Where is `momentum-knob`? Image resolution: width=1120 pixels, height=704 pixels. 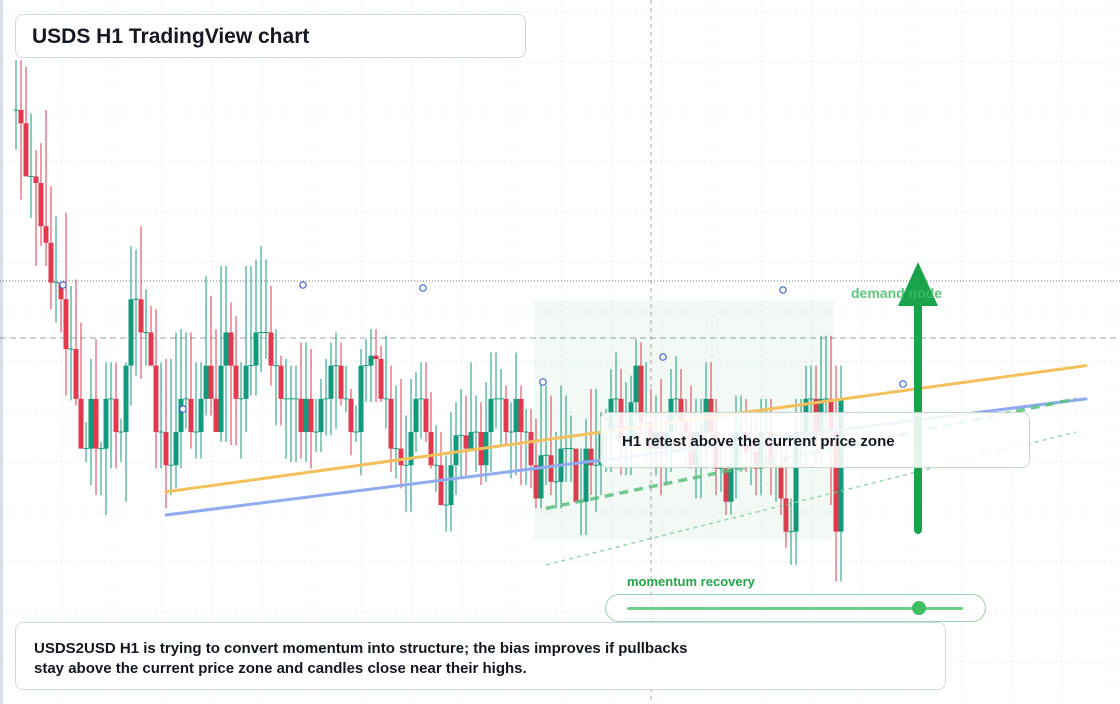
momentum-knob is located at coordinates (919, 608).